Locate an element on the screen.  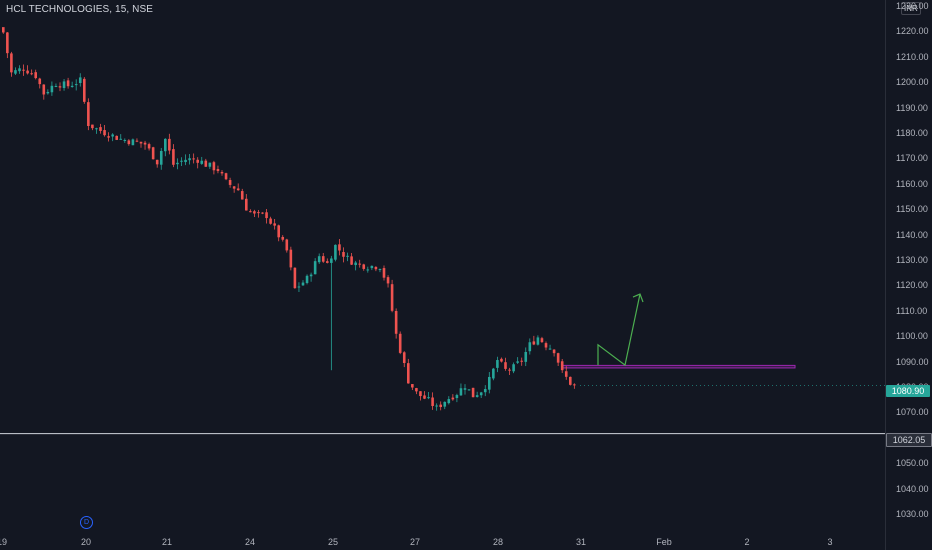
x-tick-label: 31 is located at coordinates (581, 542).